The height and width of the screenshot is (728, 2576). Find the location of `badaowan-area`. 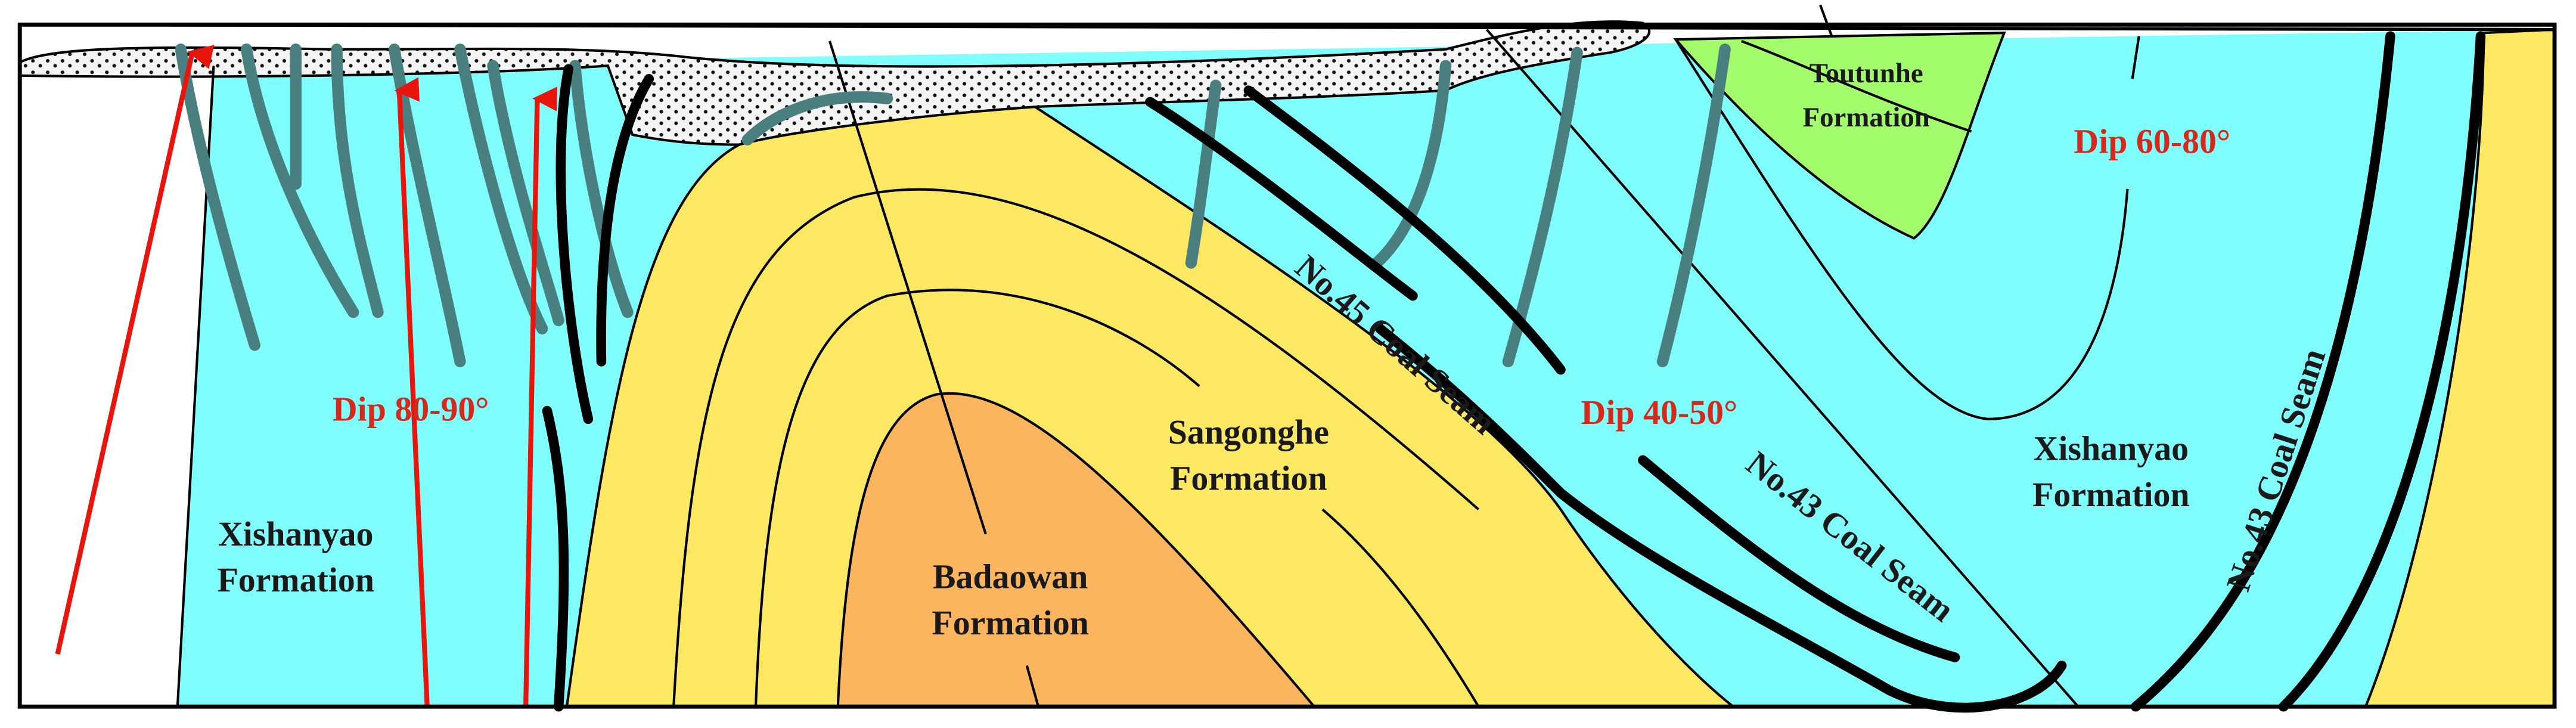

badaowan-area is located at coordinates (1076, 550).